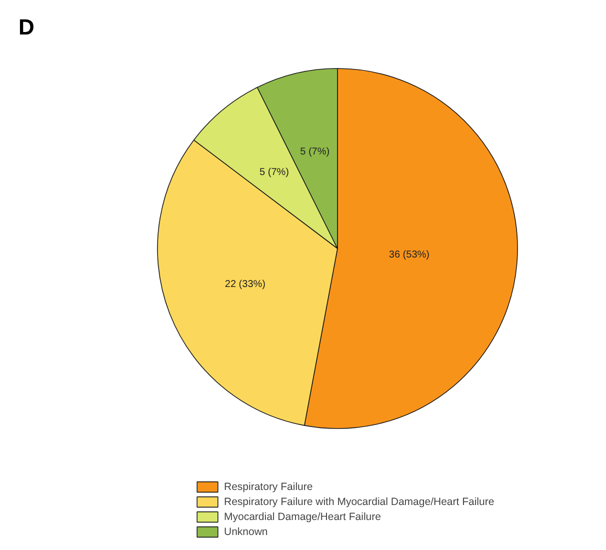  Describe the element at coordinates (246, 531) in the screenshot. I see `legend-label: Unknown` at that location.